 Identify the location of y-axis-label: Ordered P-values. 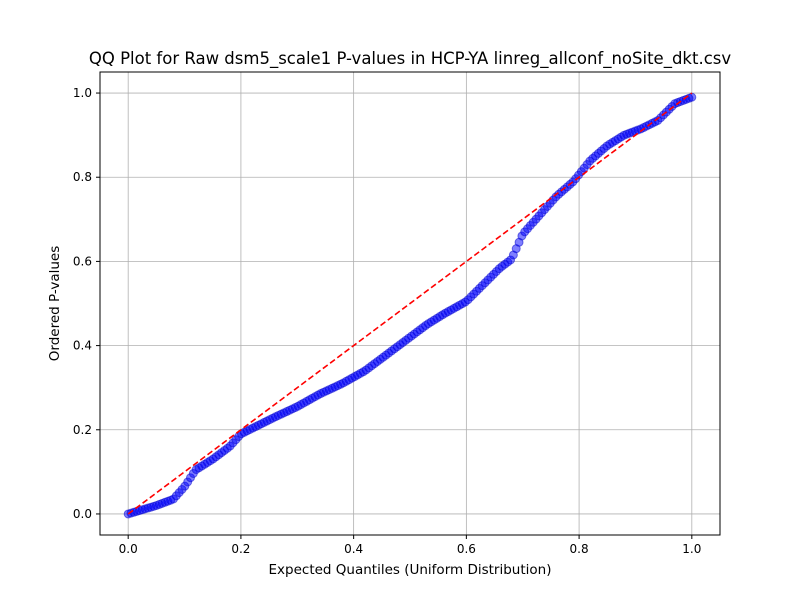
(55, 304).